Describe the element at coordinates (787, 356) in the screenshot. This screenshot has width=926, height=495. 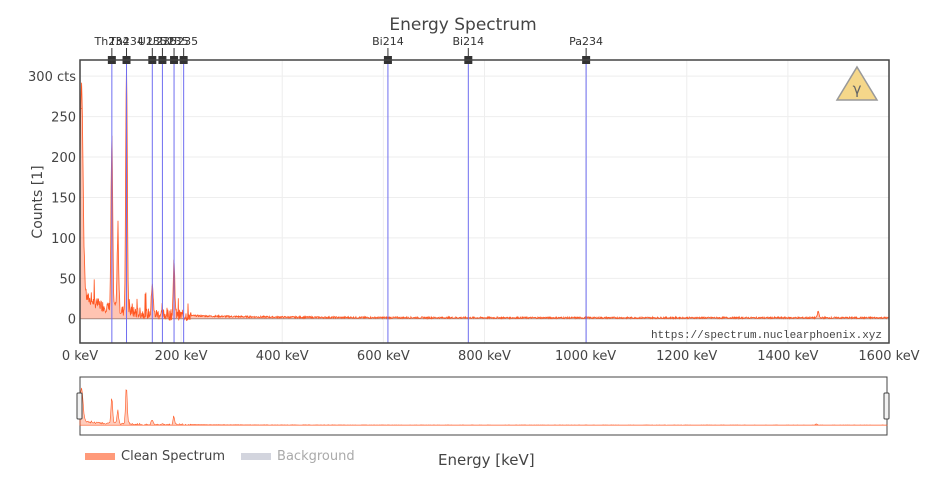
I see `x-tick-label: 1400 keV` at that location.